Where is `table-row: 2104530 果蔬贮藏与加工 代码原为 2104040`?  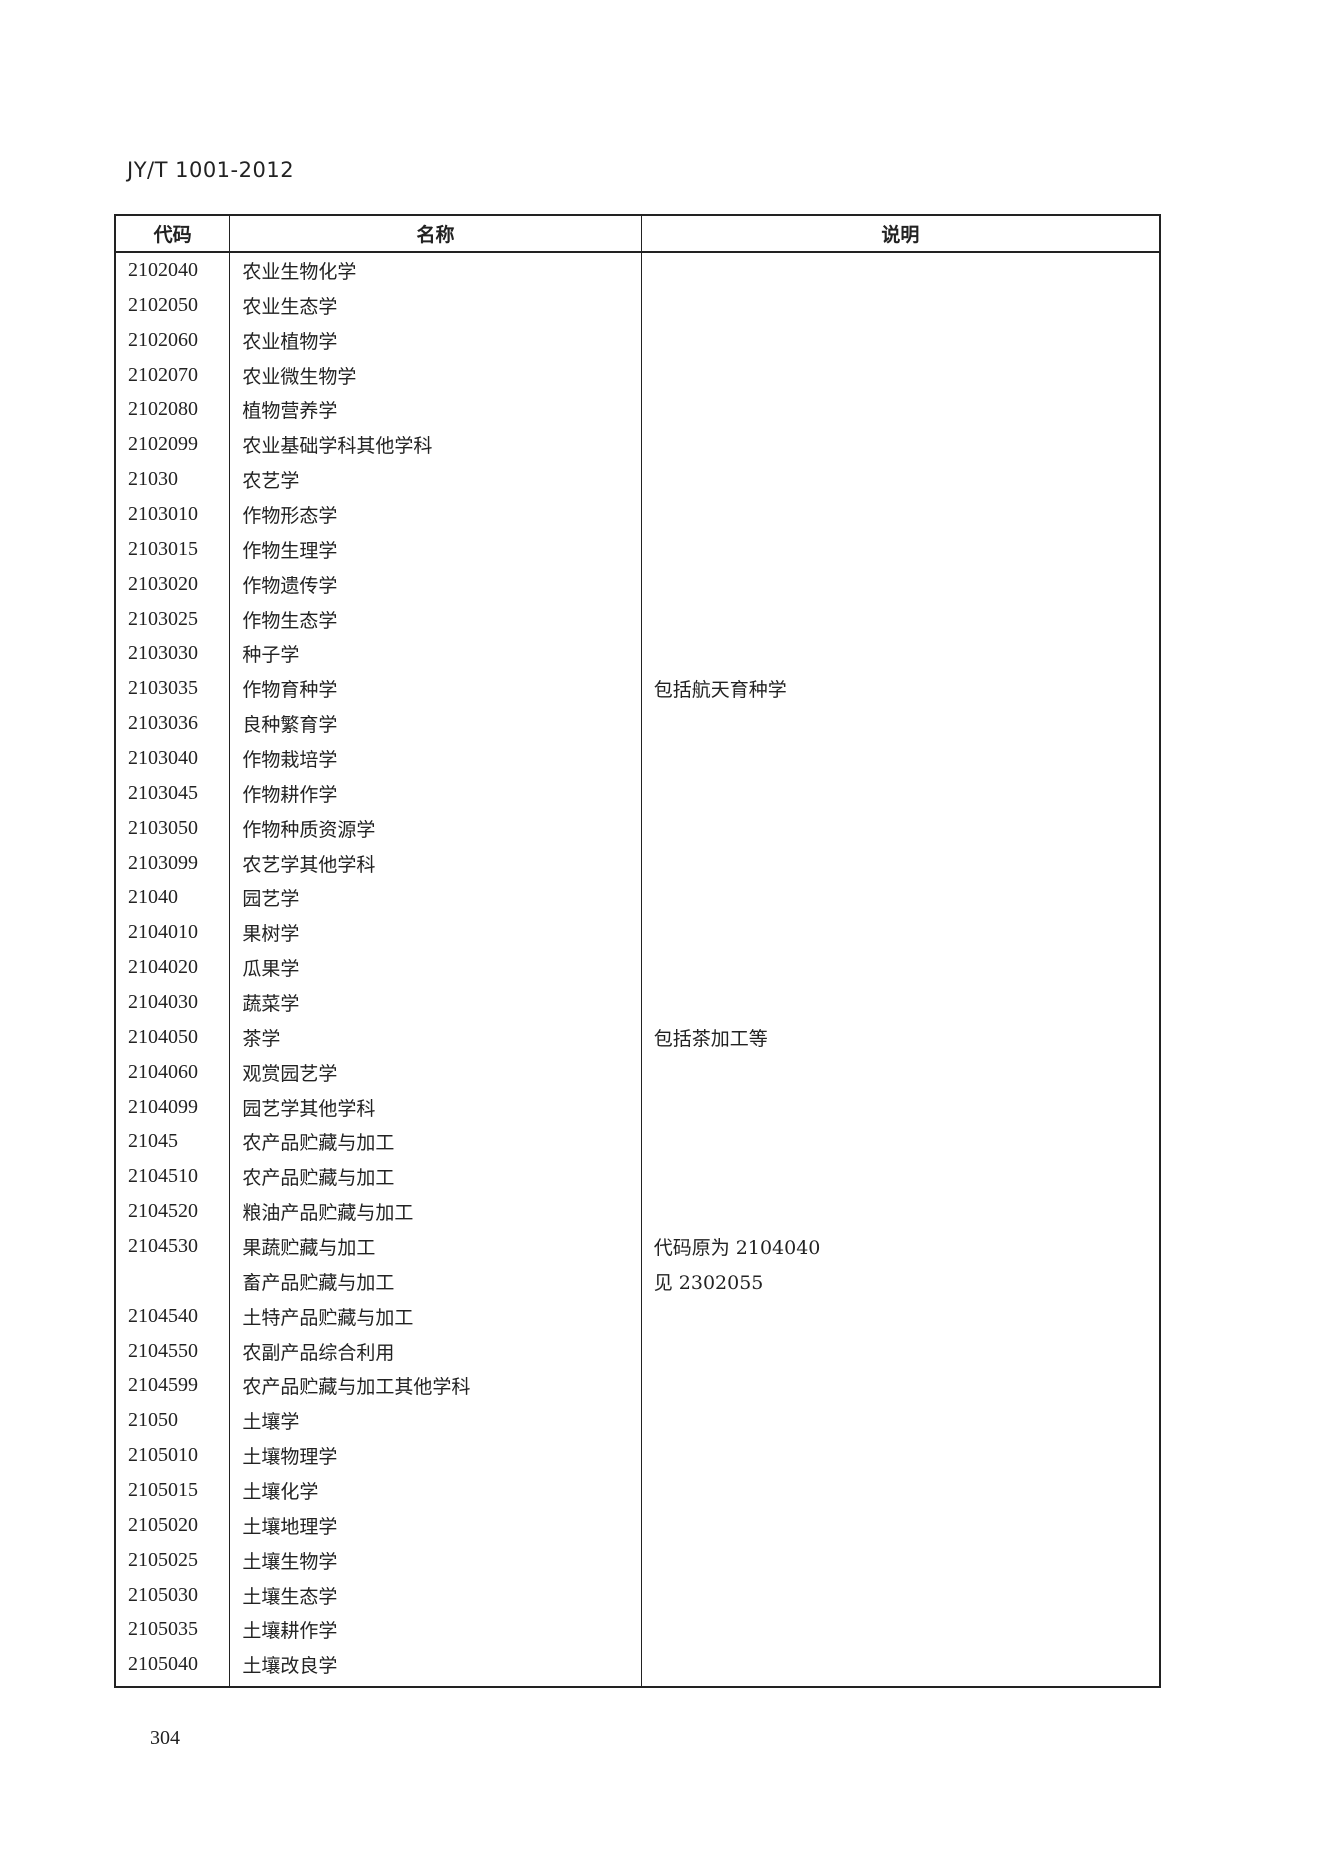 table-row: 2104530 果蔬贮藏与加工 代码原为 2104040 is located at coordinates (637, 1246).